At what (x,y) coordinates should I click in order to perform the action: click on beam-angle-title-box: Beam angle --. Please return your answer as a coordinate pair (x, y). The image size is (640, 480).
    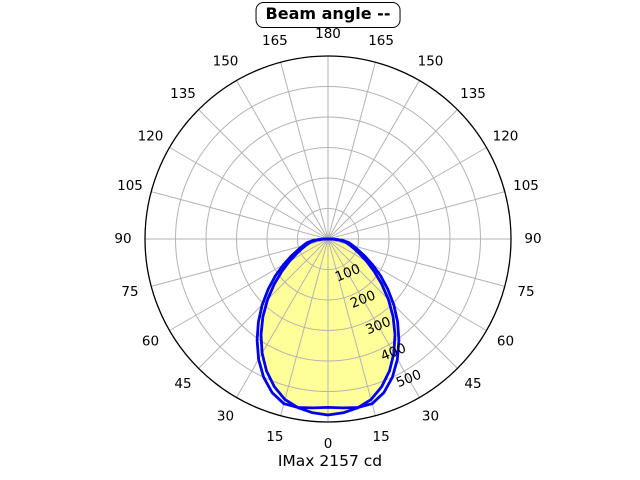
    Looking at the image, I should click on (328, 15).